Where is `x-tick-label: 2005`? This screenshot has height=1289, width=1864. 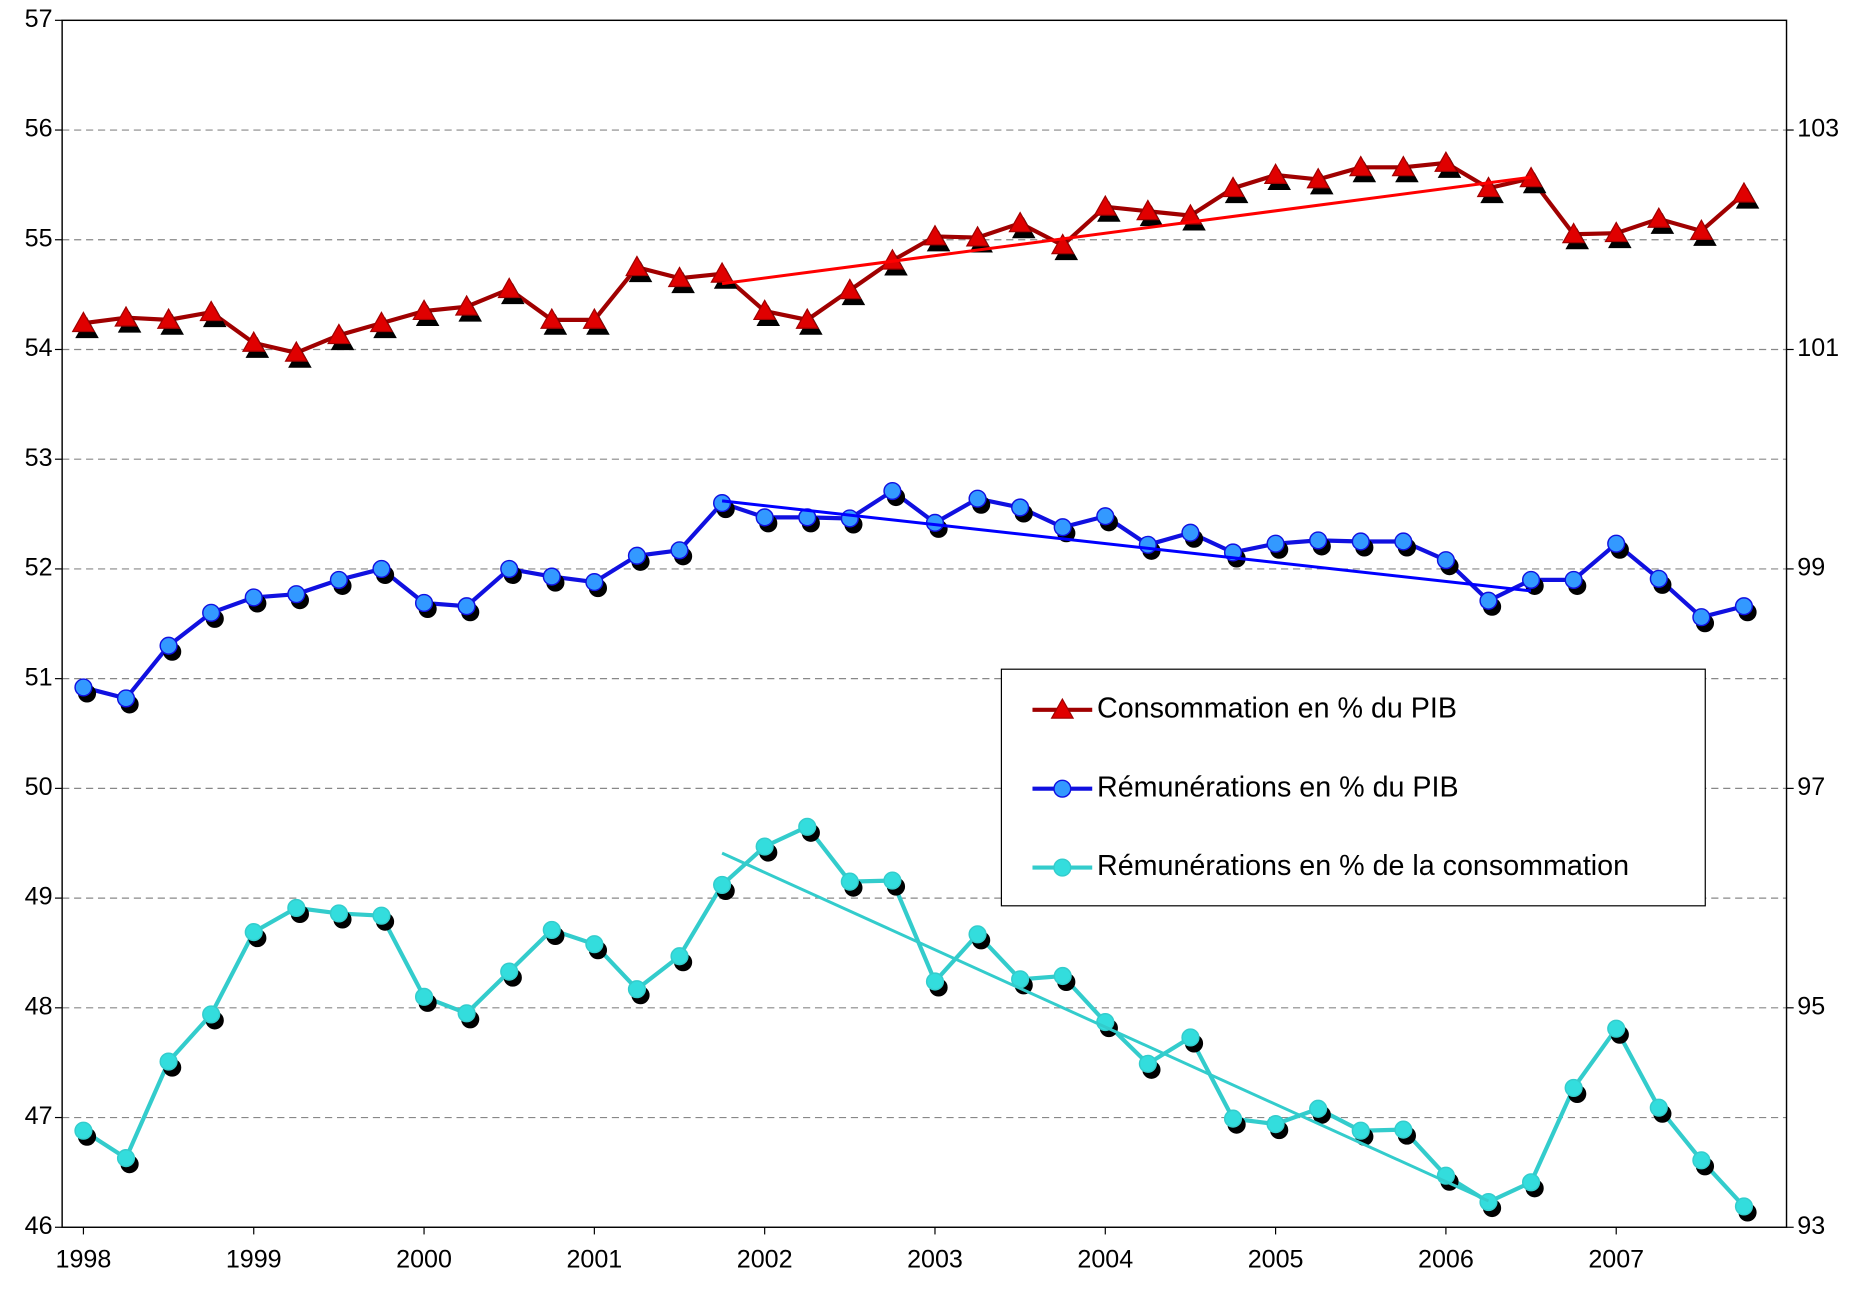 x-tick-label: 2005 is located at coordinates (1276, 1259).